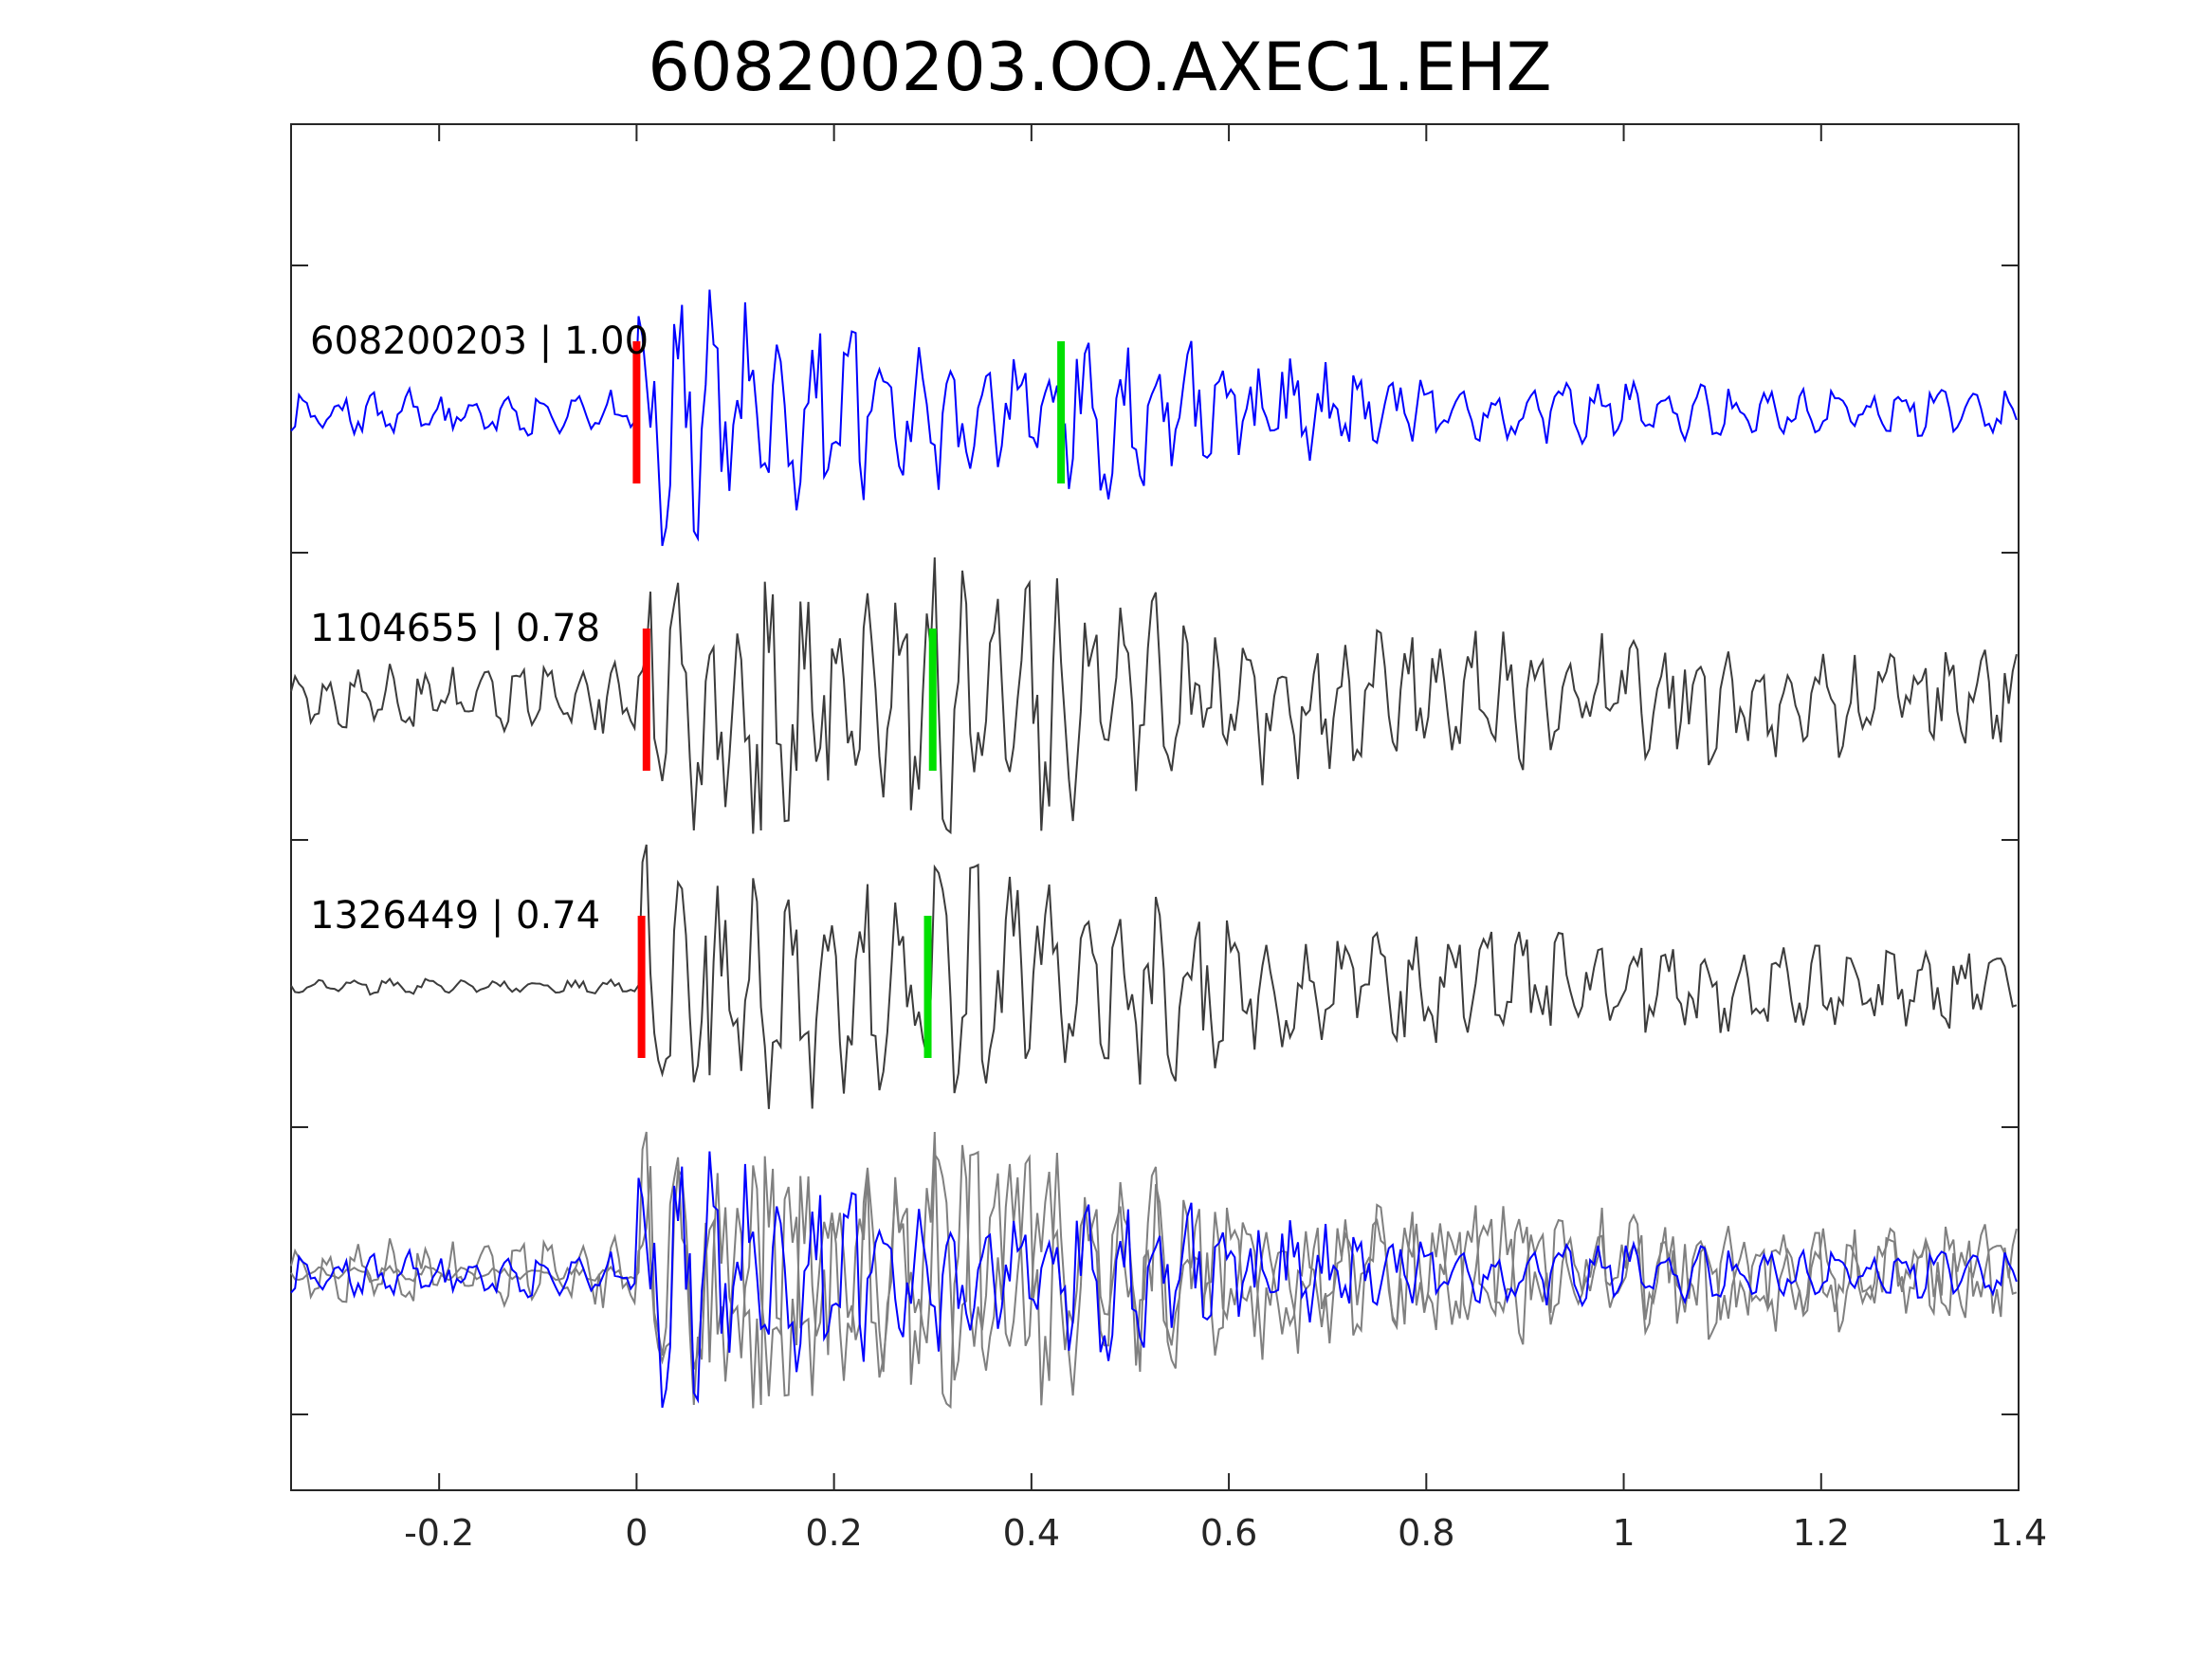 This screenshot has height=1659, width=2212. Describe the element at coordinates (1426, 1533) in the screenshot. I see `x-tick-label: 0.8` at that location.